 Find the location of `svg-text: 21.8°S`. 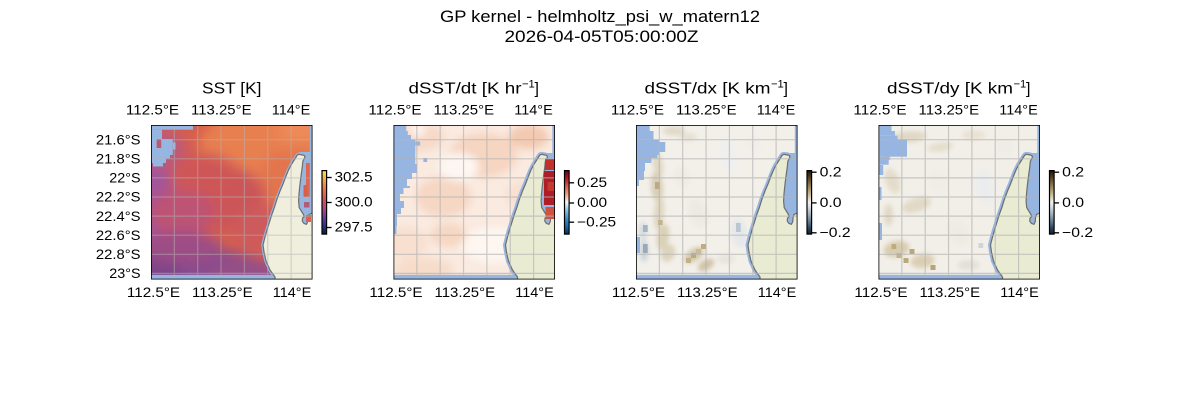

svg-text: 21.8°S is located at coordinates (118, 159).